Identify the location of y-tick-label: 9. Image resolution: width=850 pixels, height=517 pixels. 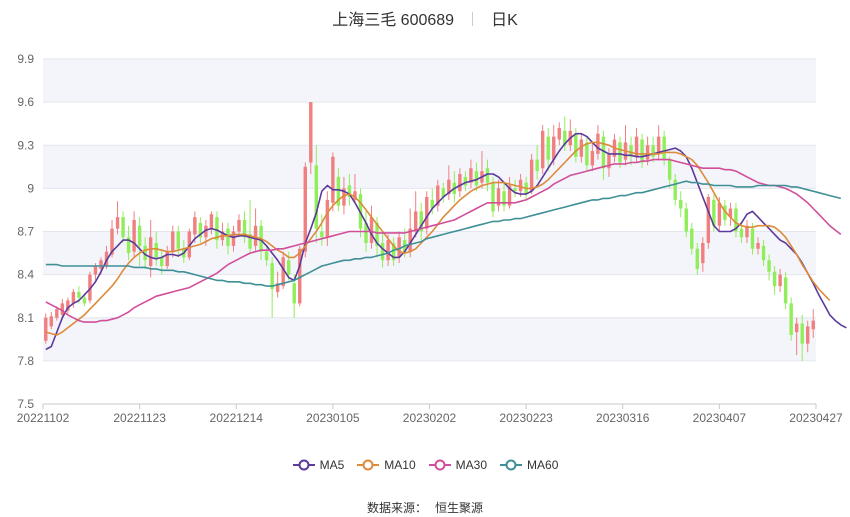
(30, 188).